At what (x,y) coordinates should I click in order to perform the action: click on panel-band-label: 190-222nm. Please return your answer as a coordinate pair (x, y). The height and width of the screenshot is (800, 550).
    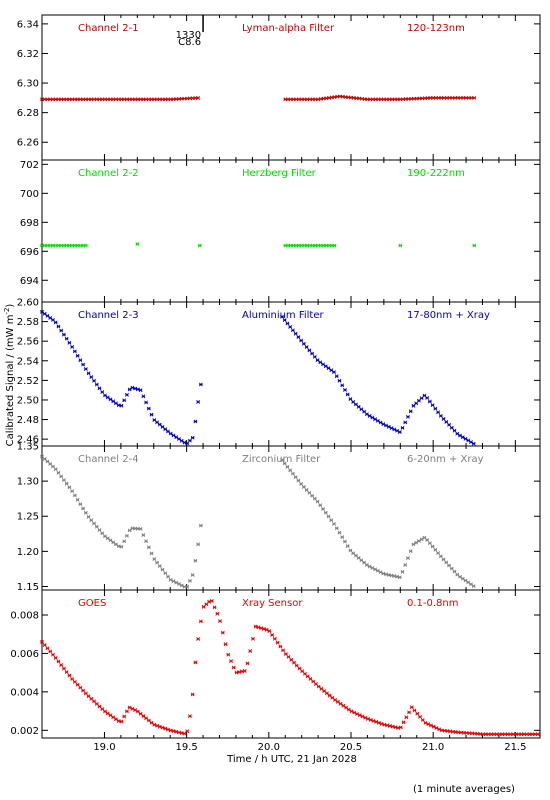
    Looking at the image, I should click on (436, 173).